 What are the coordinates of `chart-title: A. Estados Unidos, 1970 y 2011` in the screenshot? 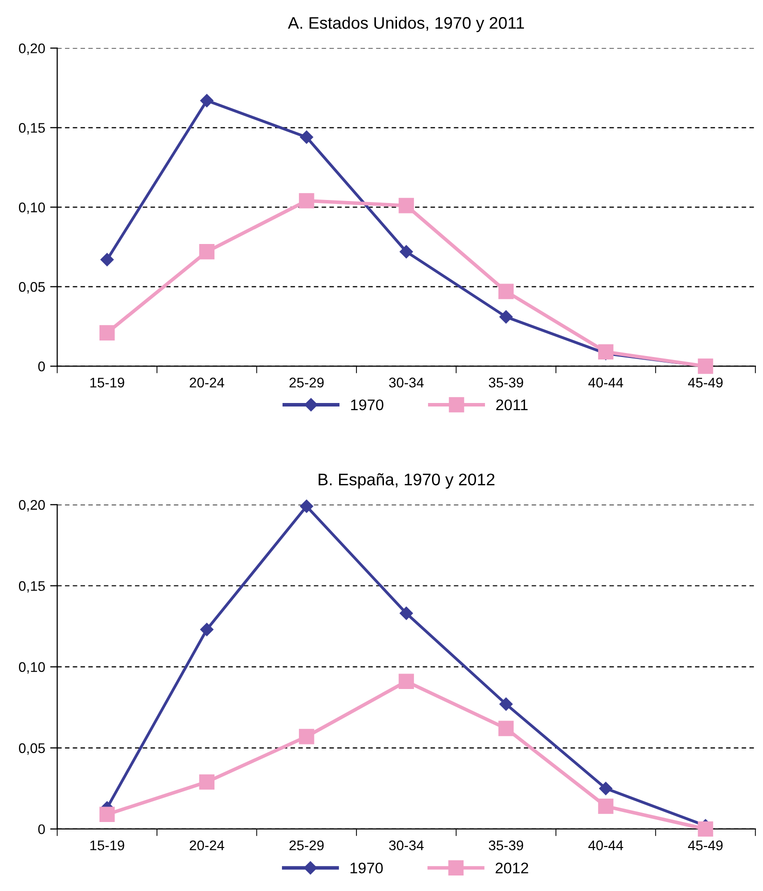 It's located at (406, 24).